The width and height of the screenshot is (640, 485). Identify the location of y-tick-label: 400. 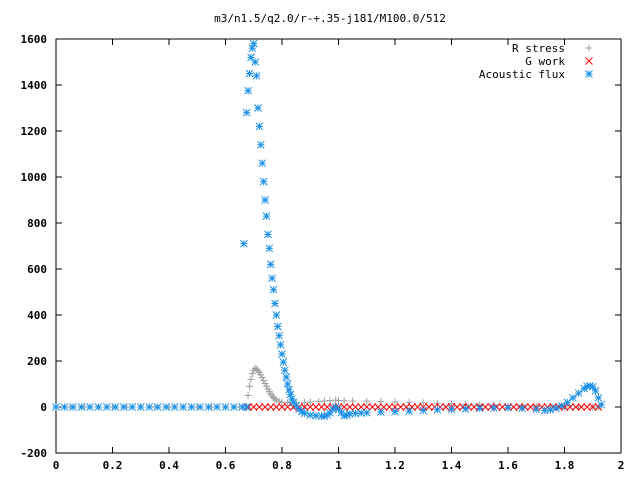
(37, 315).